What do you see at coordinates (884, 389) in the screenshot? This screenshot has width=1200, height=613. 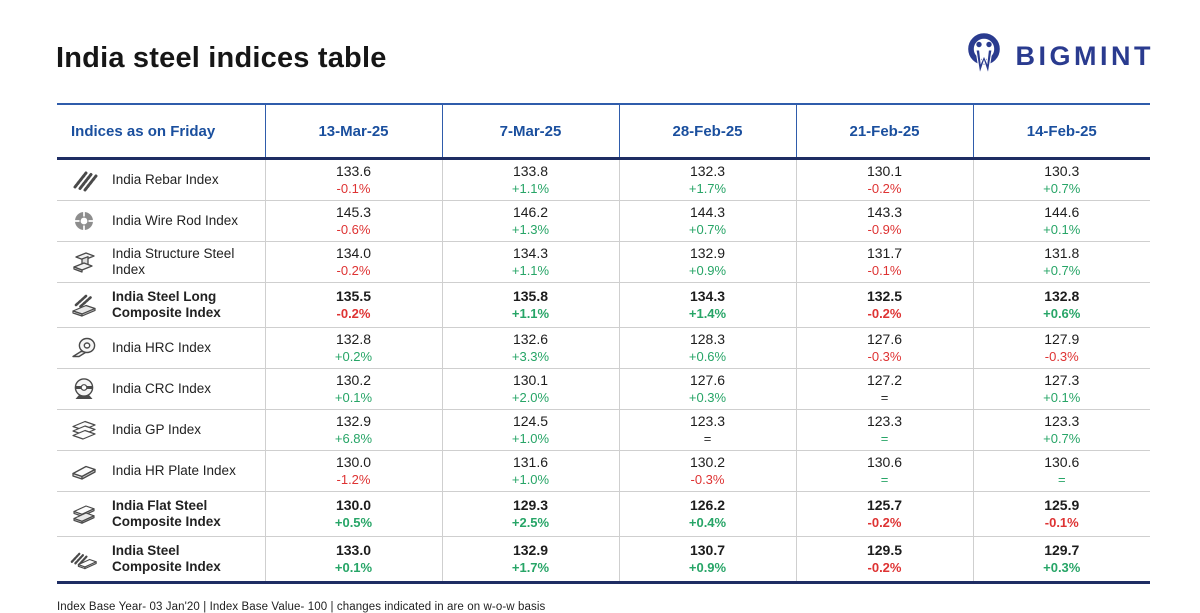 I see `data-cell: 127.2 =` at bounding box center [884, 389].